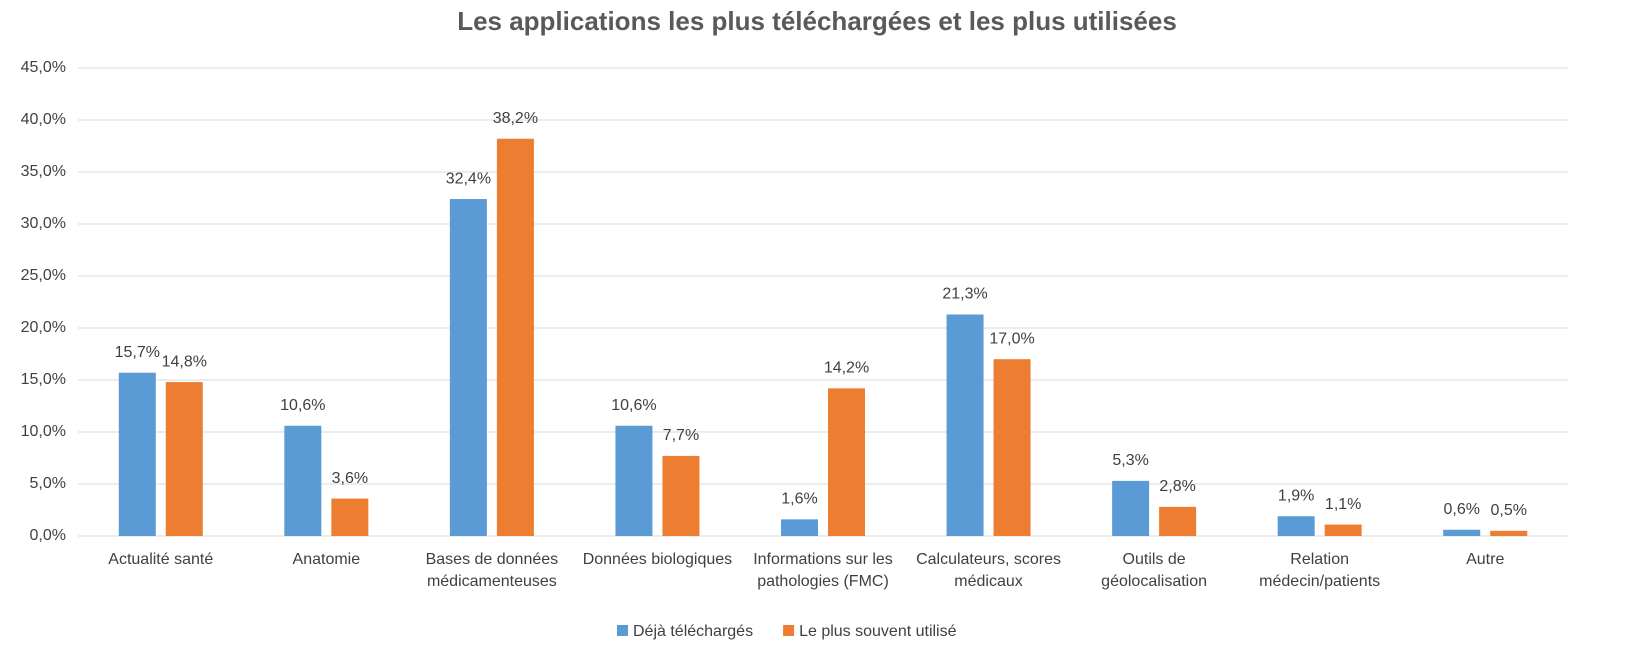 Image resolution: width=1634 pixels, height=669 pixels. I want to click on x-tick-label: Données biologiques, so click(657, 559).